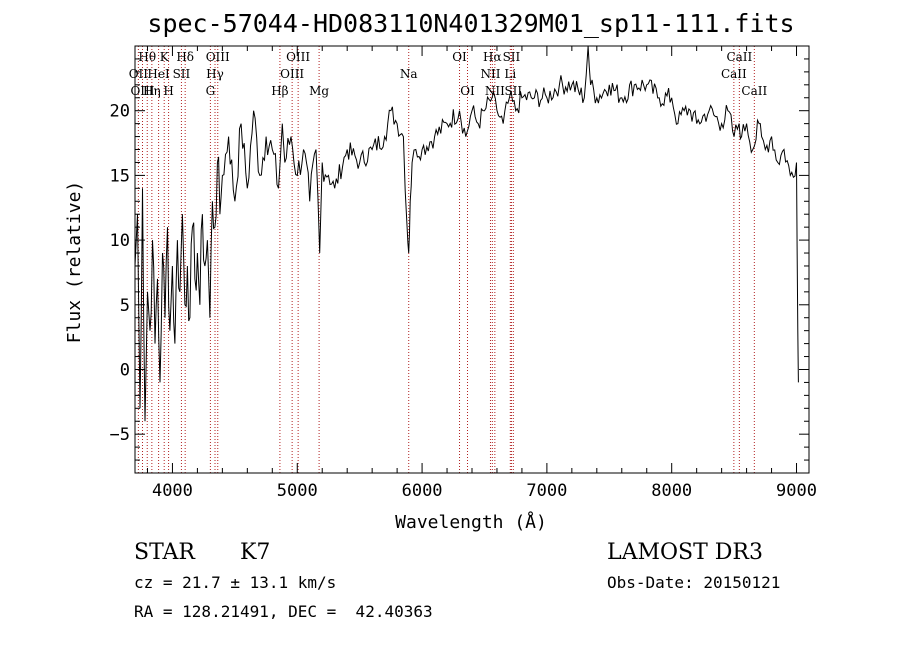 The height and width of the screenshot is (649, 900). Describe the element at coordinates (409, 74) in the screenshot. I see `line-marker-label: Na` at that location.